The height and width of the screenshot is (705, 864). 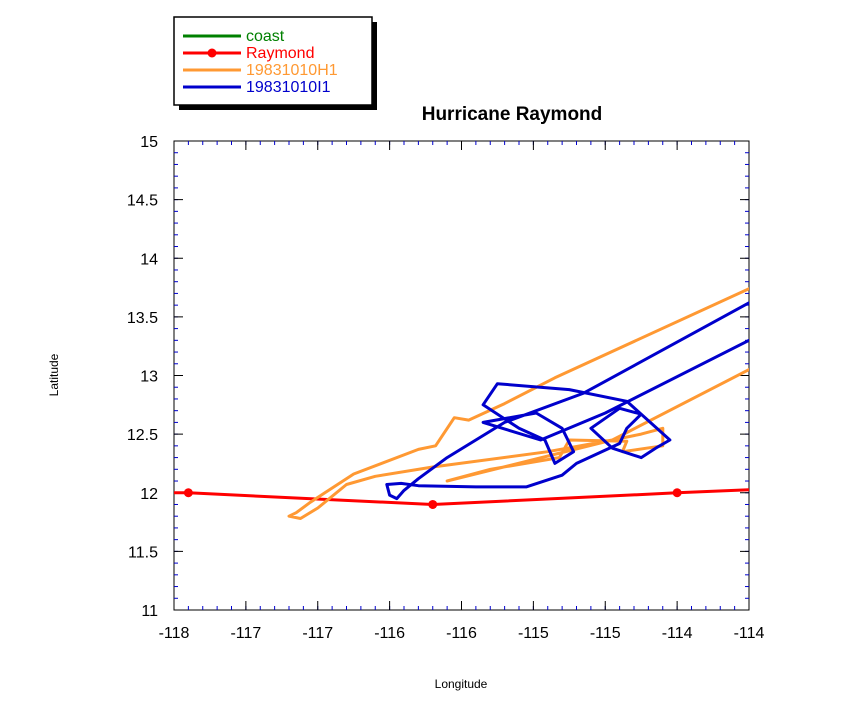 What do you see at coordinates (149, 611) in the screenshot?
I see `y-tick-label: 11` at bounding box center [149, 611].